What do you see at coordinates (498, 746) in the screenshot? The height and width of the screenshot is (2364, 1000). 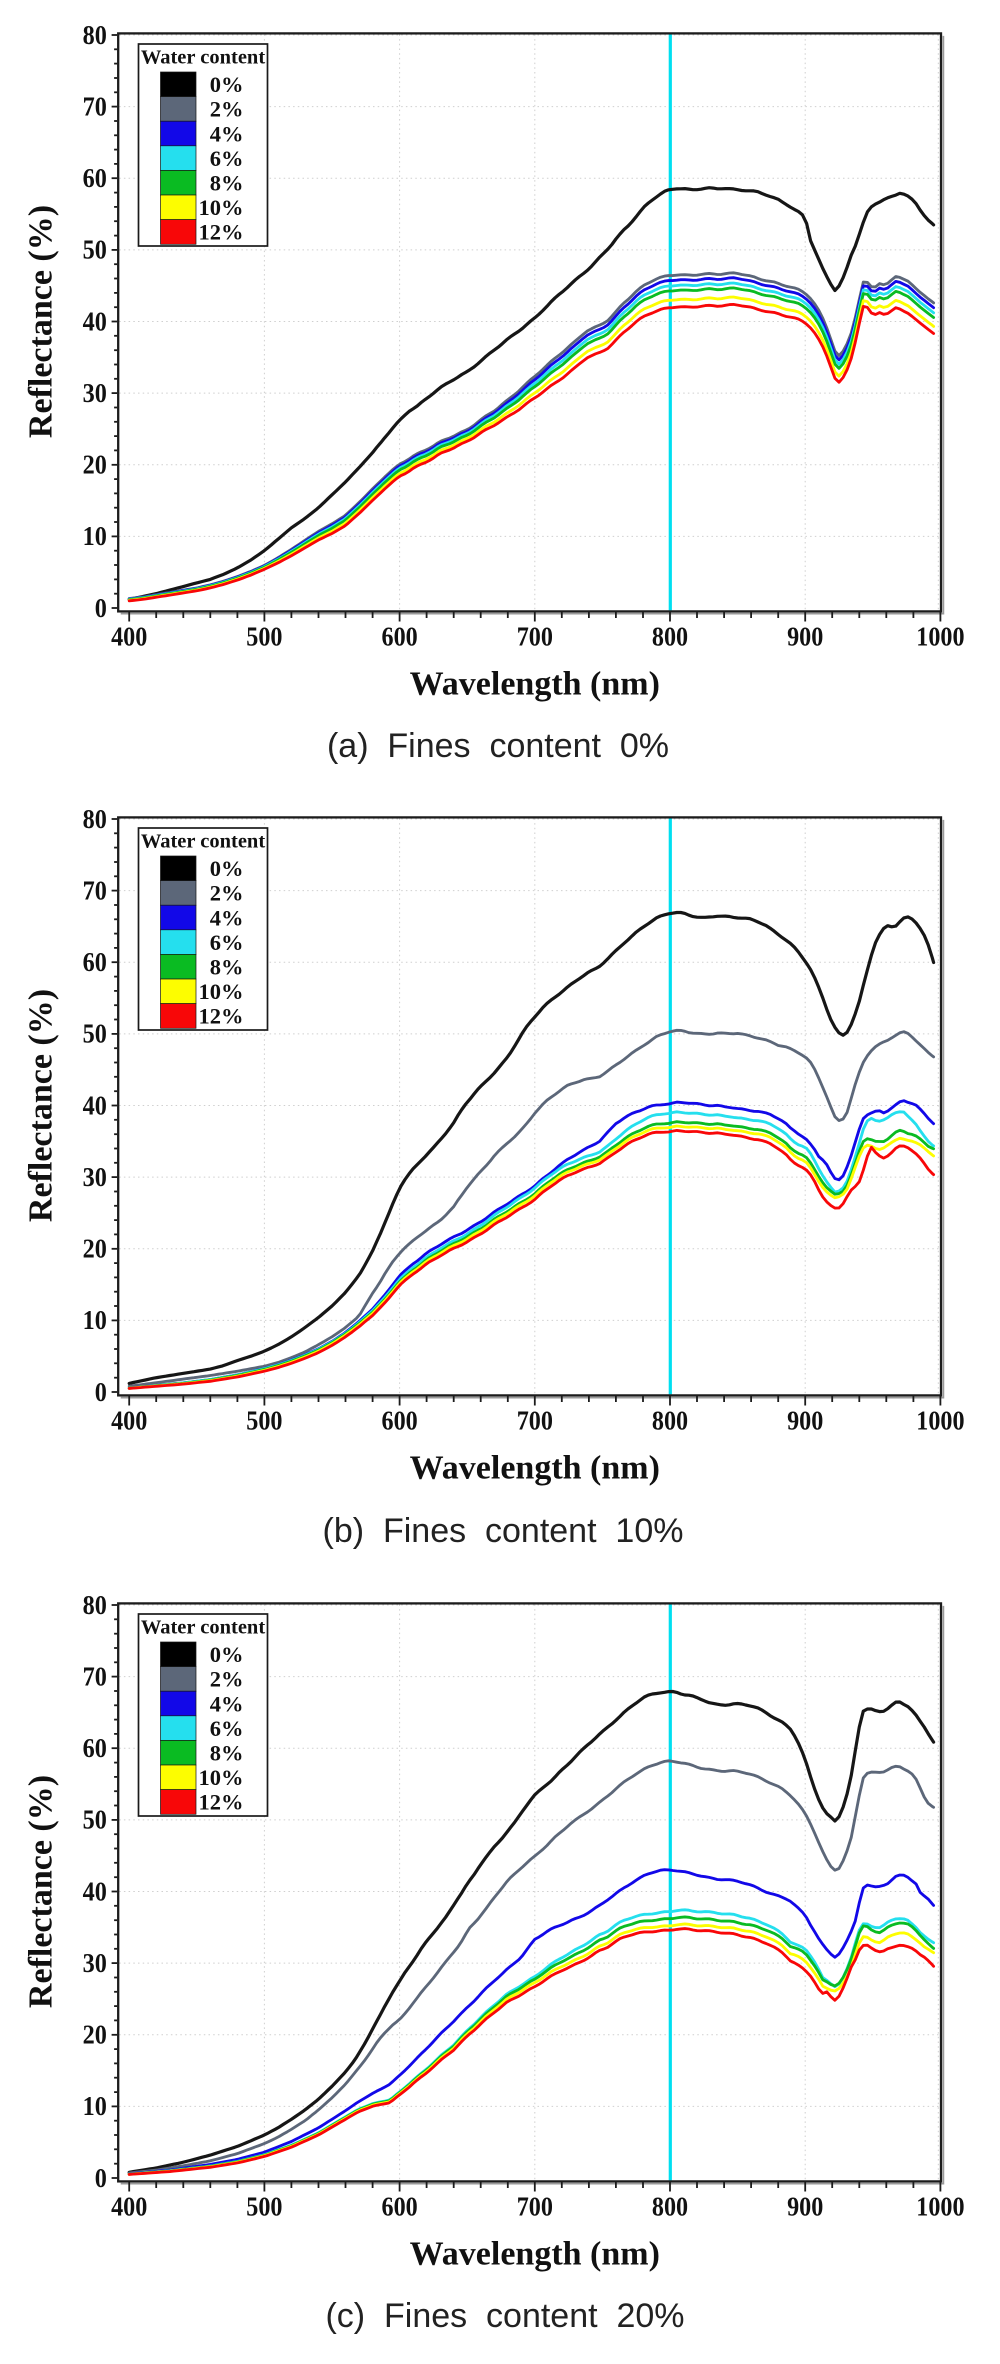 I see `svg-text: (a) Fines content 0%` at bounding box center [498, 746].